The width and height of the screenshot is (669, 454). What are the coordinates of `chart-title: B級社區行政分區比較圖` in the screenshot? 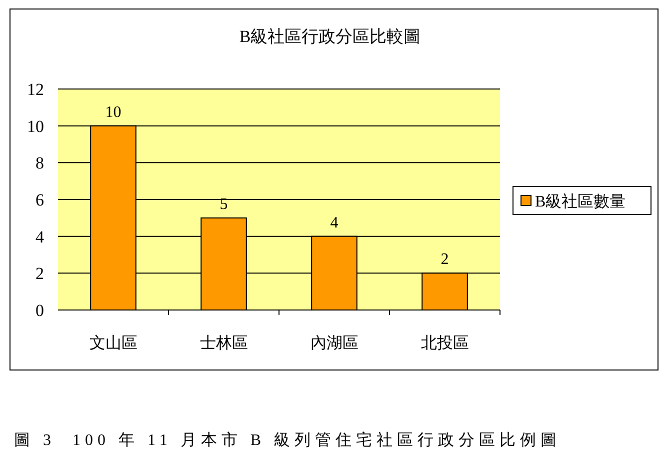 It's located at (330, 36).